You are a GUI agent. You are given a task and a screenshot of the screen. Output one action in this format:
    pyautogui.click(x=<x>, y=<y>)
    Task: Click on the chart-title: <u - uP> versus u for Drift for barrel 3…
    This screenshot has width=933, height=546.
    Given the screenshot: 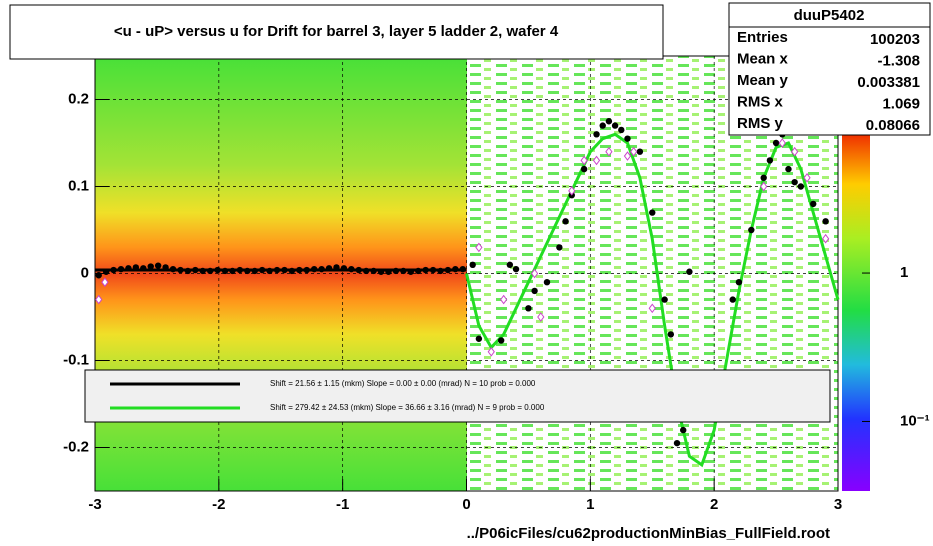 What is the action you would take?
    pyautogui.click(x=336, y=31)
    